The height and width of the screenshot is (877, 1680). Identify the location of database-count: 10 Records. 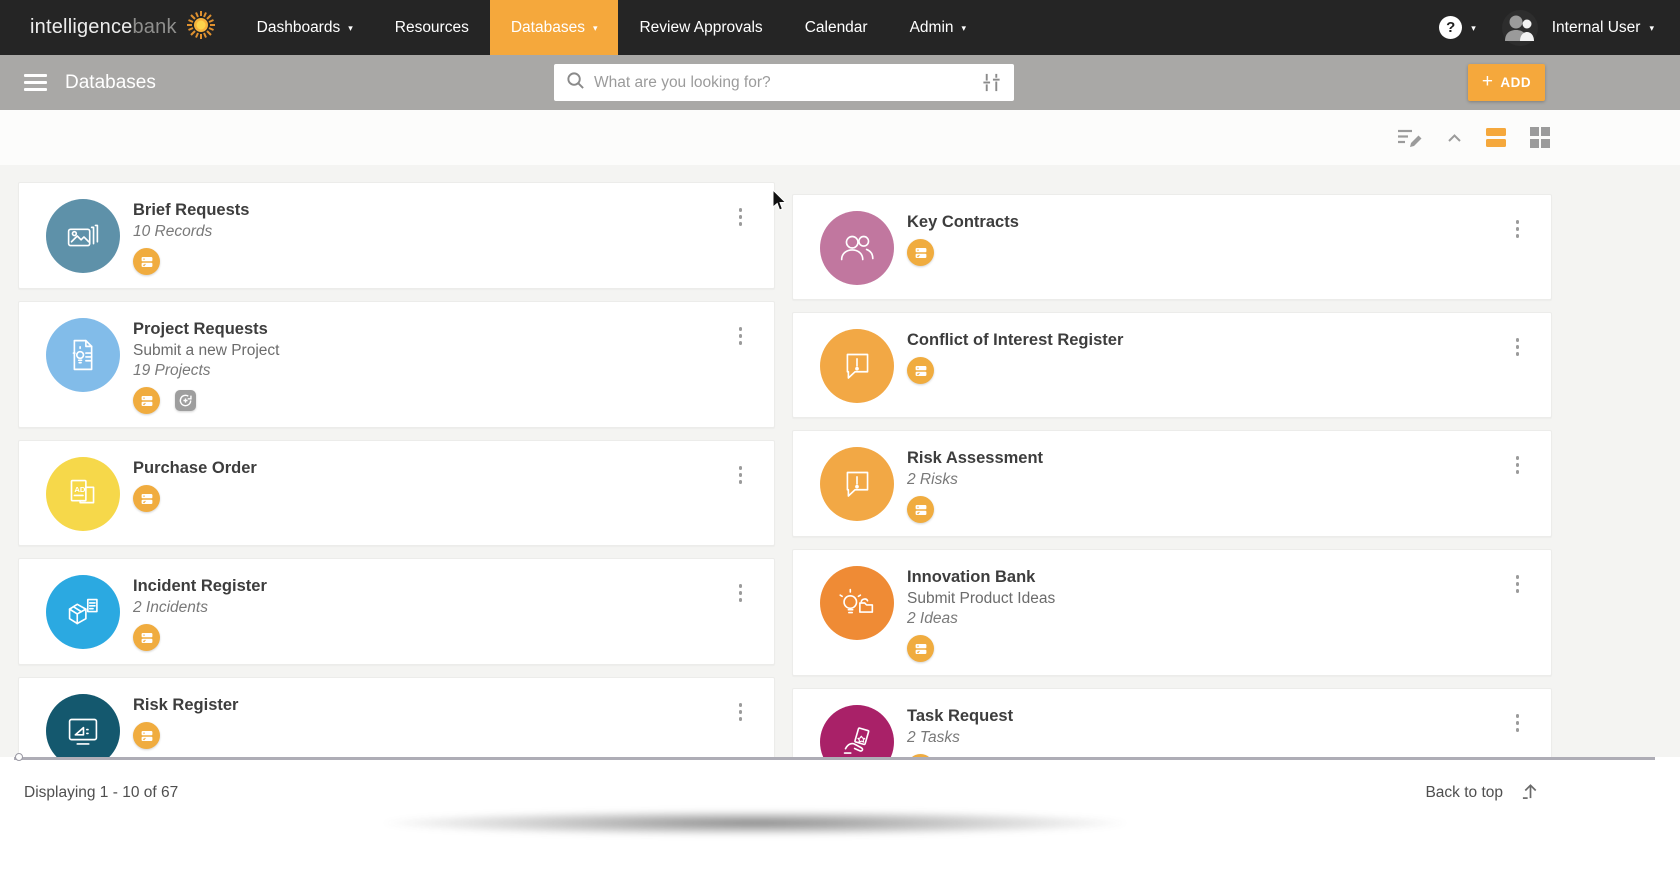
(173, 231).